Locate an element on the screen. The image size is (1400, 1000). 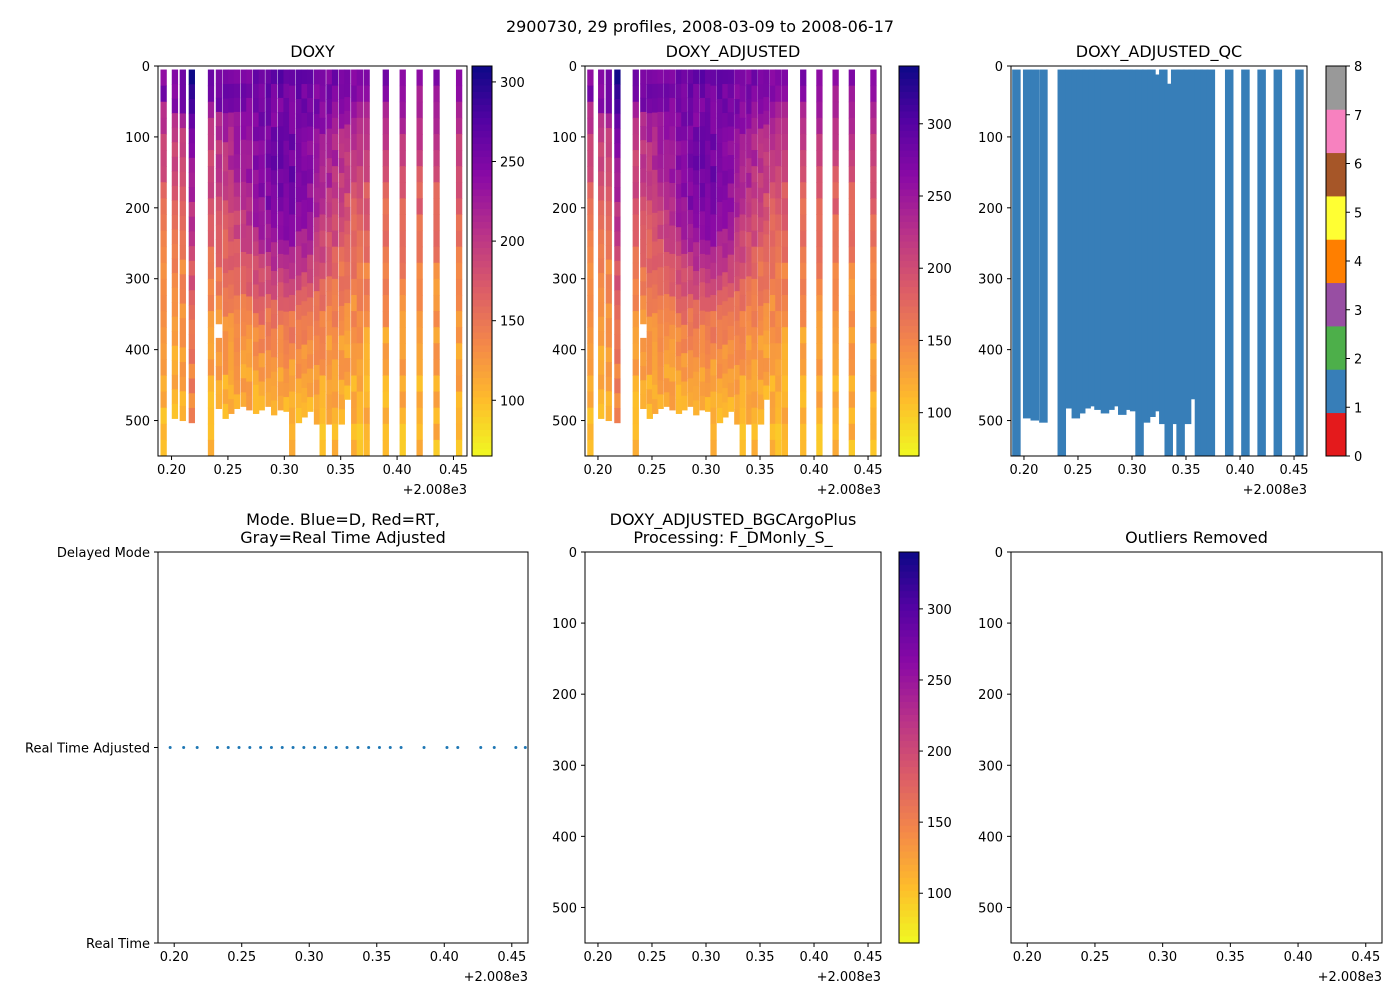
x-tick-label: 0.30 is located at coordinates (309, 957).